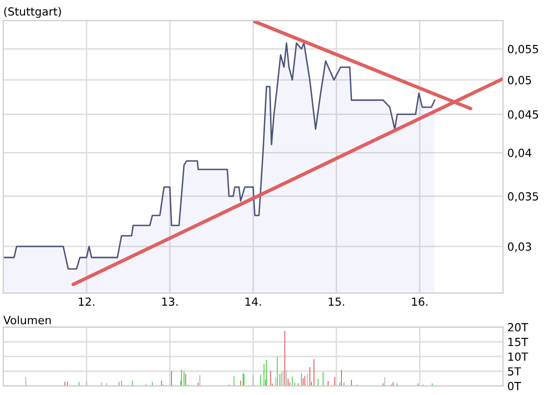 This screenshot has height=395, width=545. Describe the element at coordinates (420, 301) in the screenshot. I see `x-tick-label: 16.` at that location.